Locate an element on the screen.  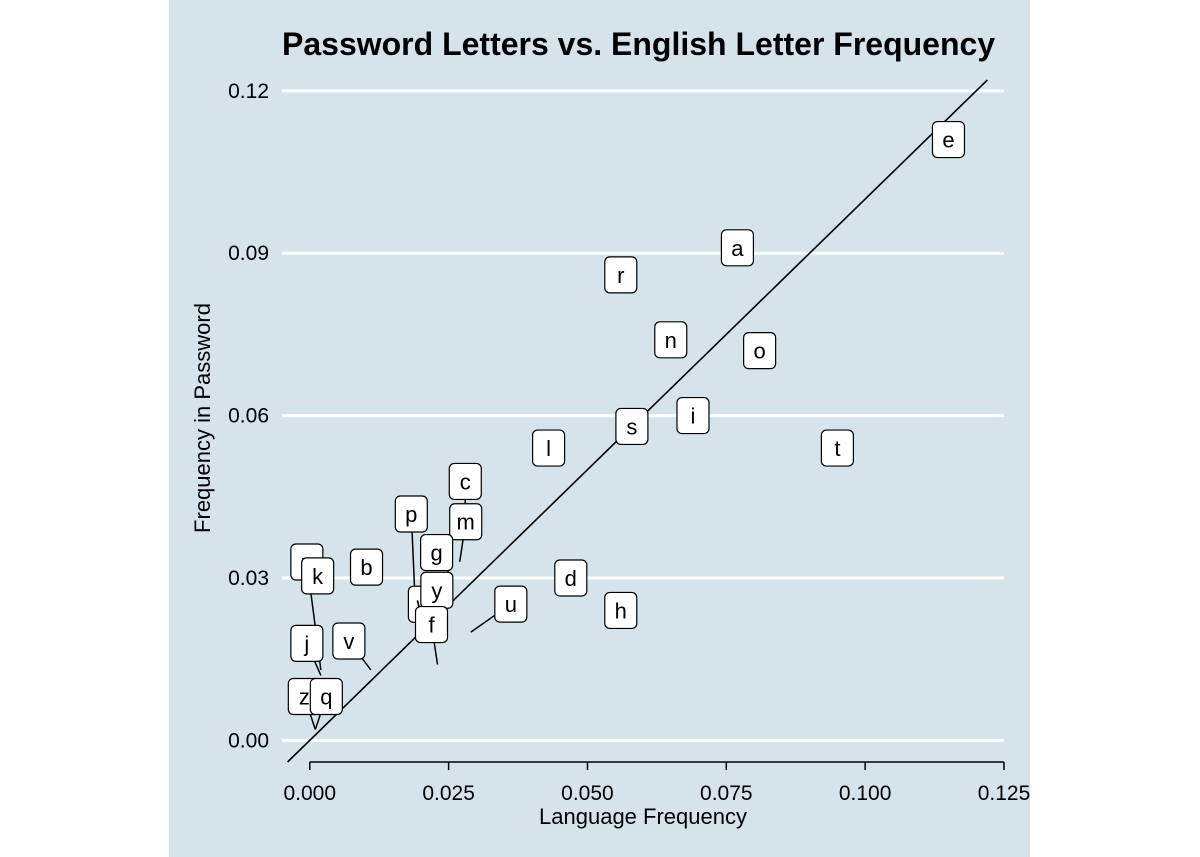
point-letter: m is located at coordinates (466, 522).